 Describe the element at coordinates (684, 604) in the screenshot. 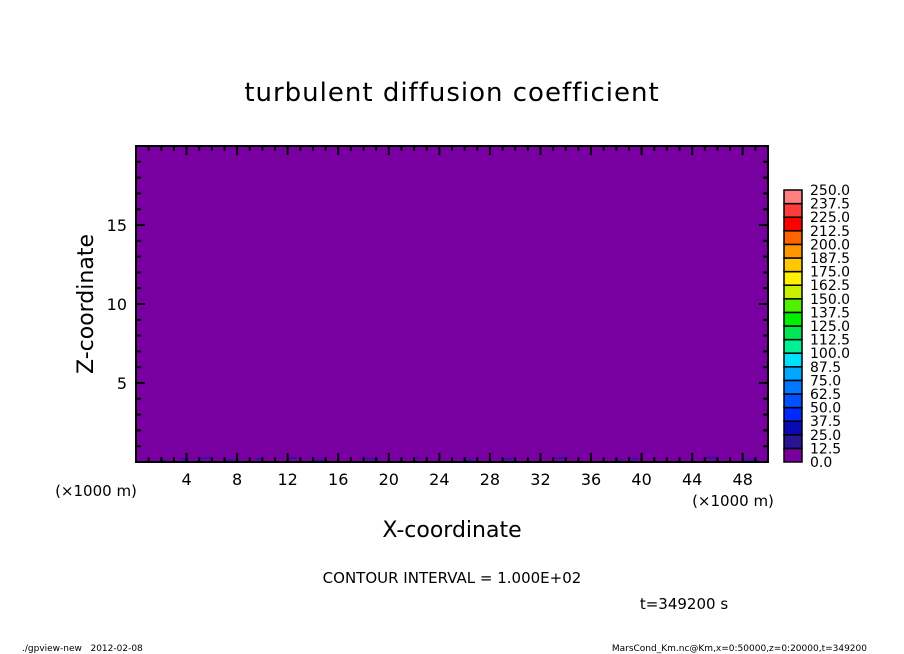

I see `time-label: t=349200 s` at that location.